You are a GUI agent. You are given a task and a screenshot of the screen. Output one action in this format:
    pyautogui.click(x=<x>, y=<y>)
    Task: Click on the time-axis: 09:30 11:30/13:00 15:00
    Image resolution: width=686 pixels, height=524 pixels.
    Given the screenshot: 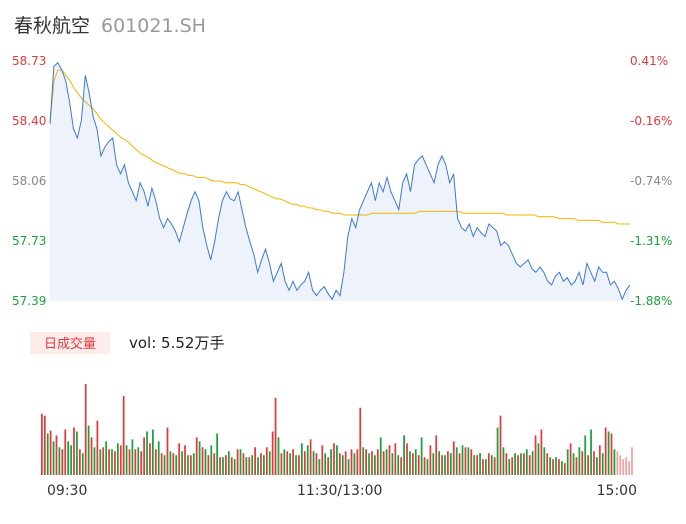 What is the action you would take?
    pyautogui.click(x=342, y=491)
    